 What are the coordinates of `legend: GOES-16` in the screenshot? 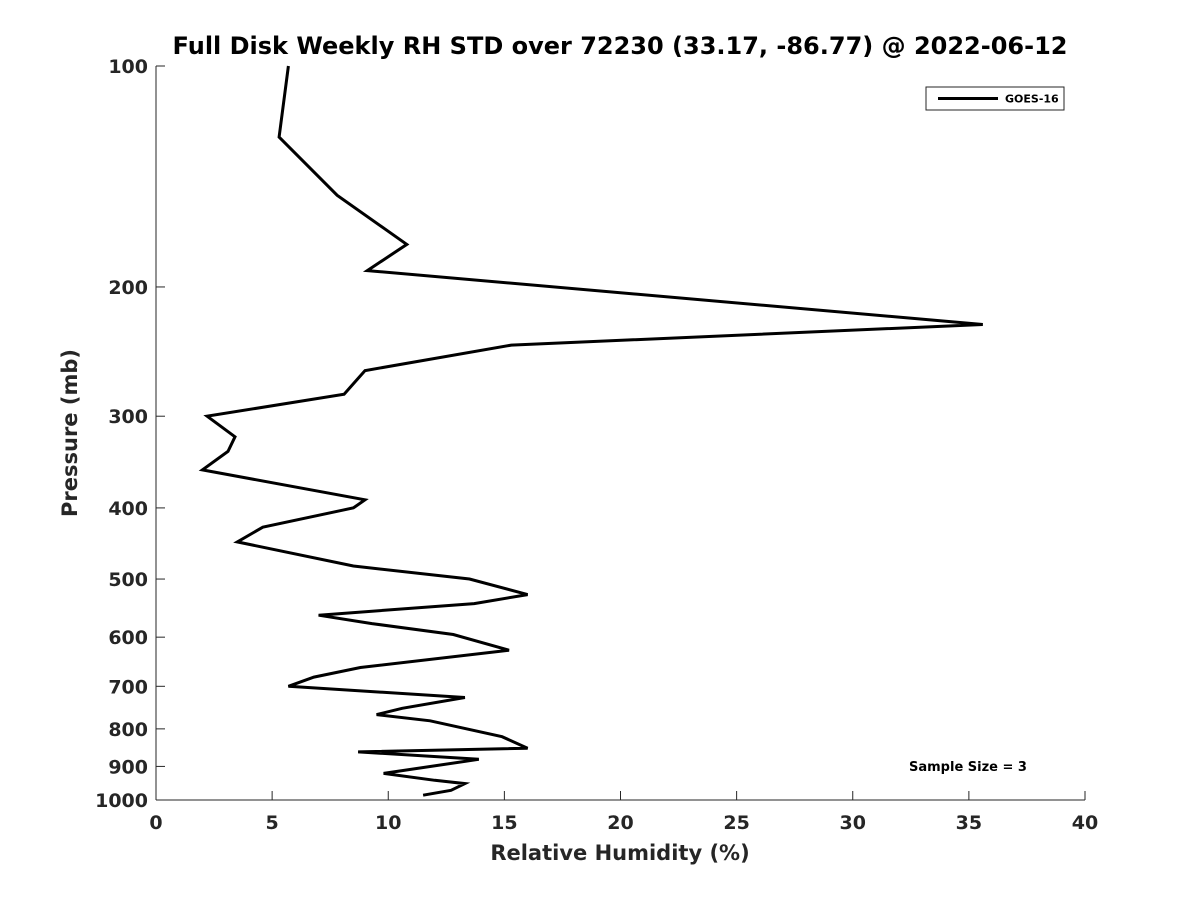 It's located at (995, 98).